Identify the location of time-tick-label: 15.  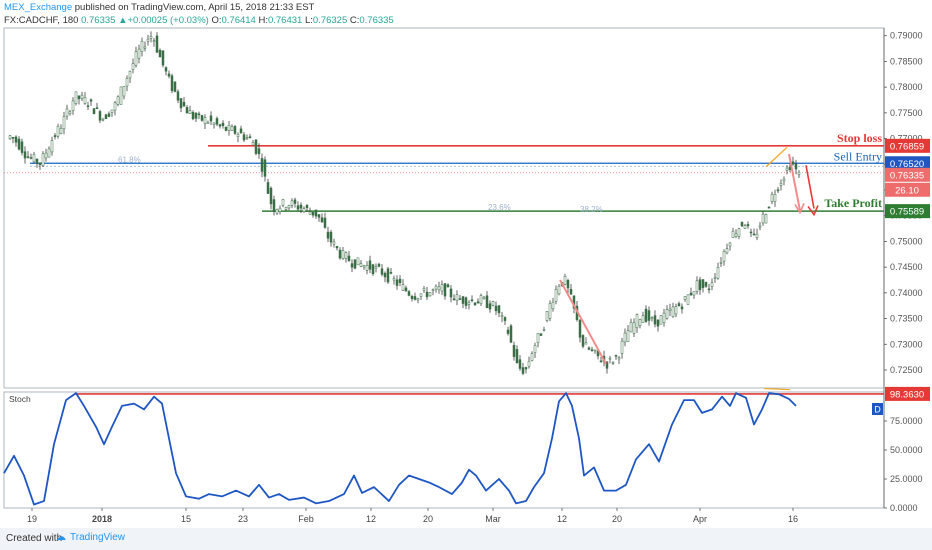
(186, 519).